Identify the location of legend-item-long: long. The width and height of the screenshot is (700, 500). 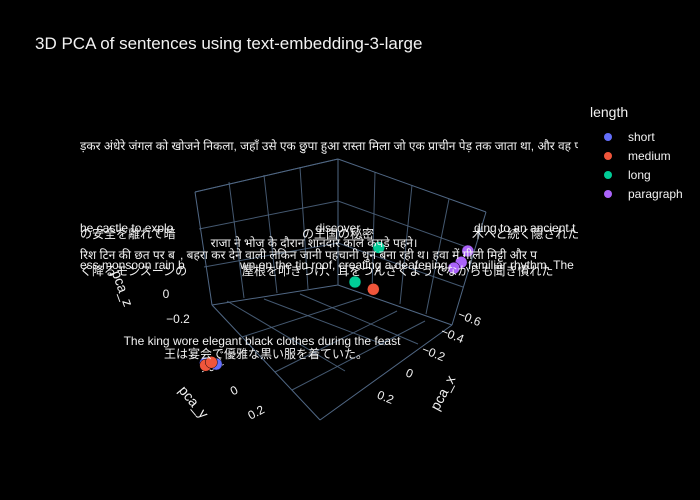
(636, 174).